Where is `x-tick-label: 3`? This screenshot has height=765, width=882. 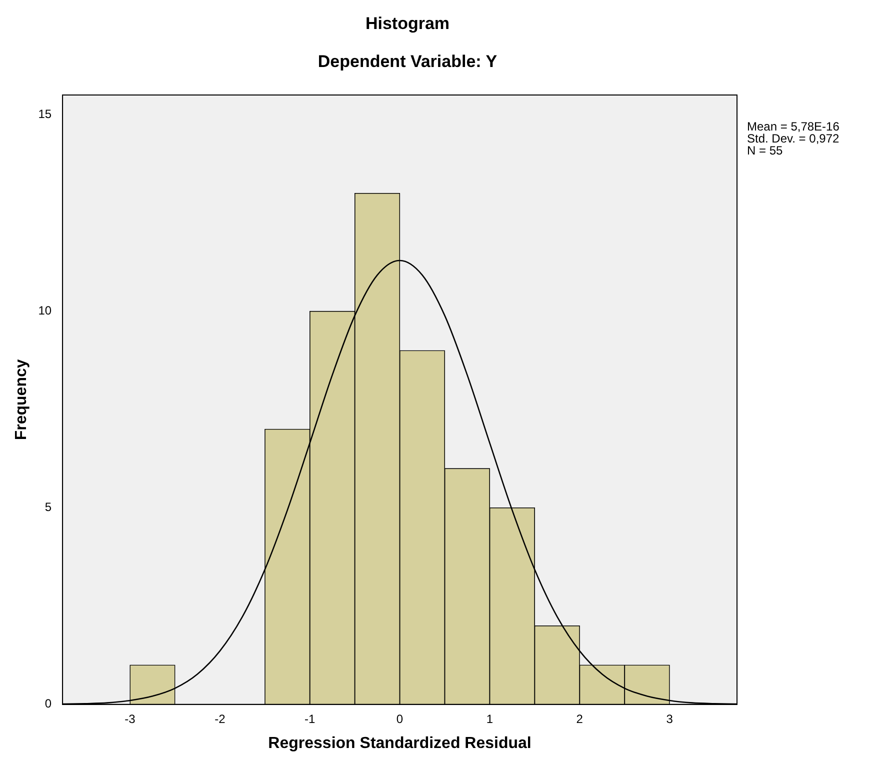 x-tick-label: 3 is located at coordinates (670, 719).